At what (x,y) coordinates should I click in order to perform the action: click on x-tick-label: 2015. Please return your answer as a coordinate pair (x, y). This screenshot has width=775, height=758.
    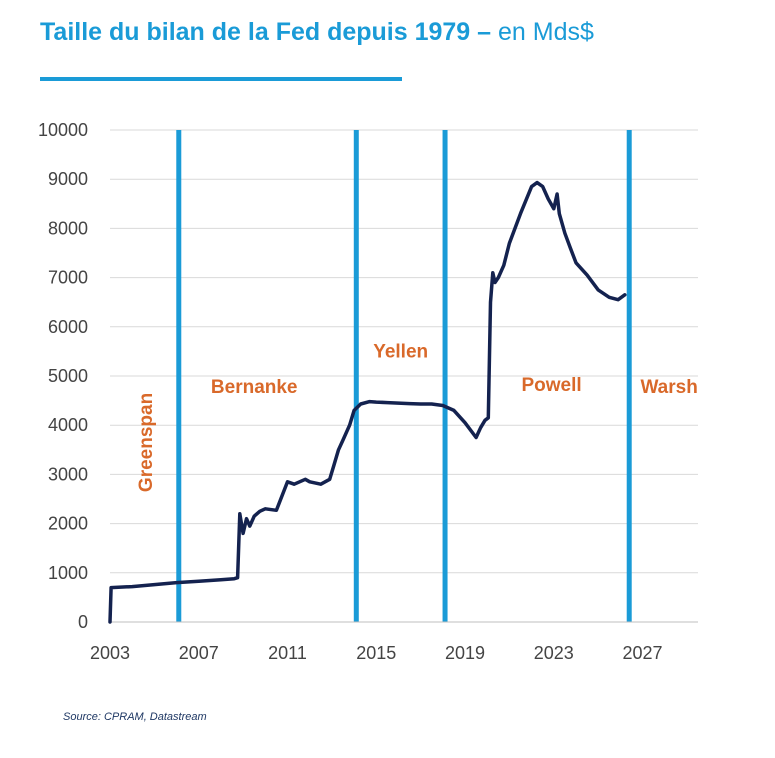
    Looking at the image, I should click on (376, 653).